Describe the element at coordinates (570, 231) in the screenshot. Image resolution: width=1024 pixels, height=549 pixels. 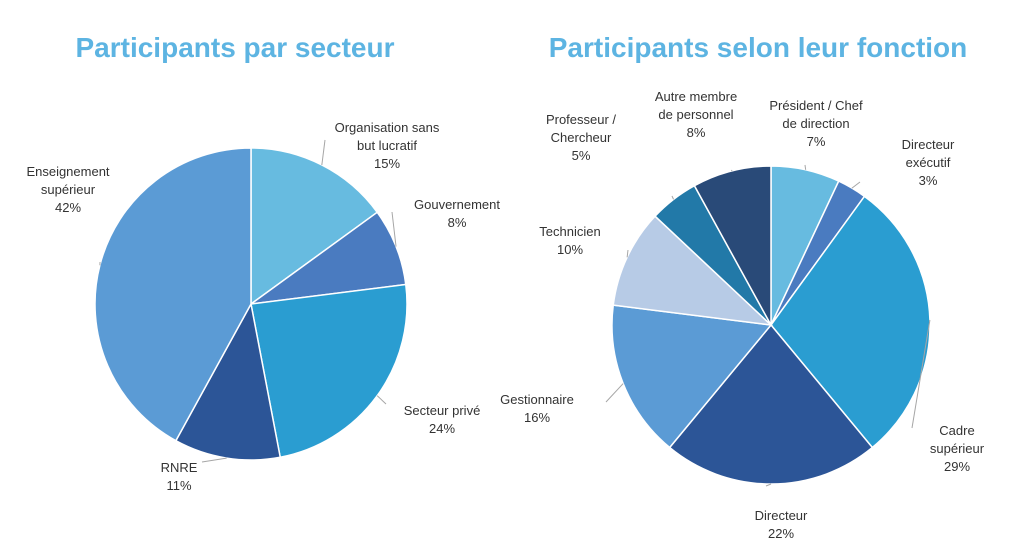
I see `slice-name: Technicien` at that location.